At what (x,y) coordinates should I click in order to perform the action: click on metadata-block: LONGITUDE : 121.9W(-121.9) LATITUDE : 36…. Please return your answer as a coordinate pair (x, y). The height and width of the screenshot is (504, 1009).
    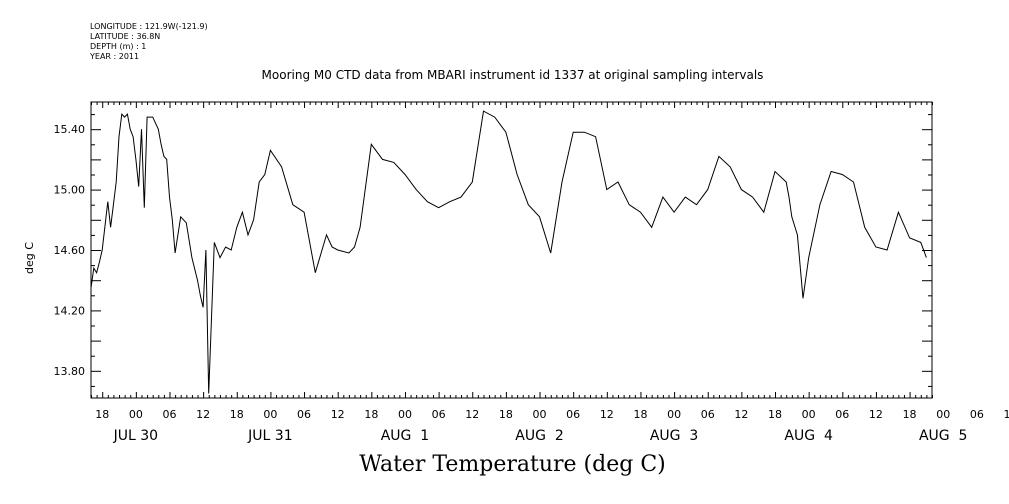
    Looking at the image, I should click on (149, 42).